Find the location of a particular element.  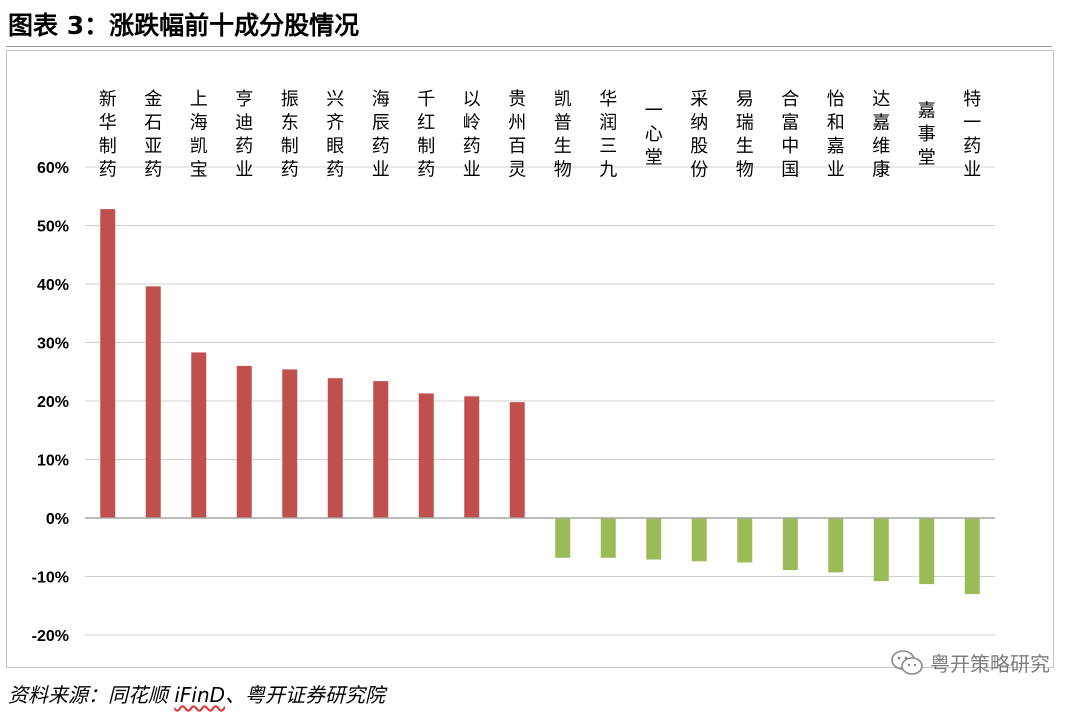

category-label: 凯普生物 is located at coordinates (563, 135).